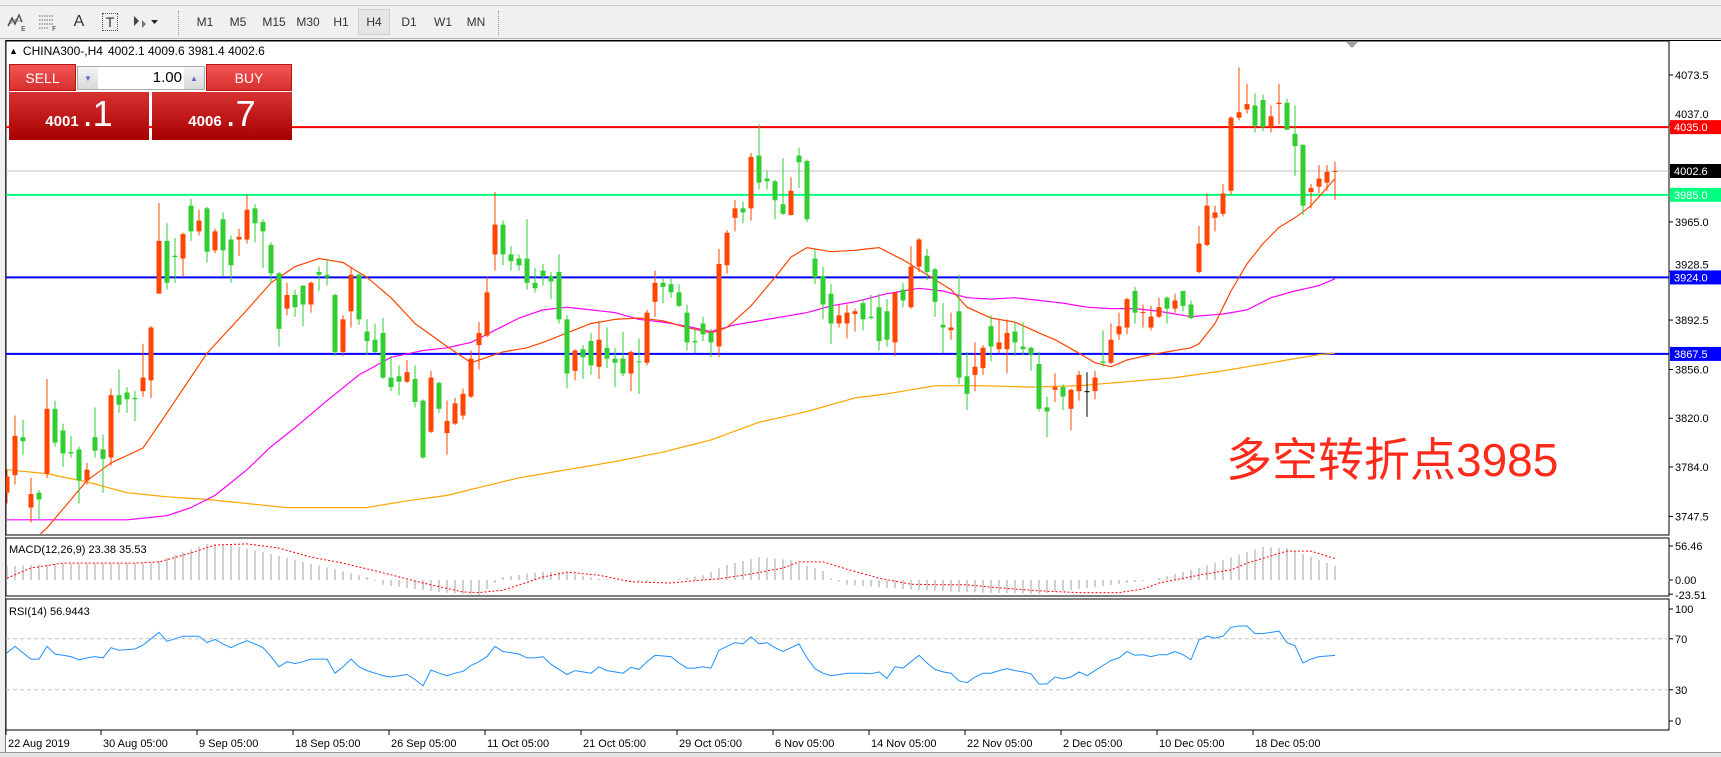 The width and height of the screenshot is (1721, 757). What do you see at coordinates (222, 116) in the screenshot?
I see `buy-price: 4006 .7` at bounding box center [222, 116].